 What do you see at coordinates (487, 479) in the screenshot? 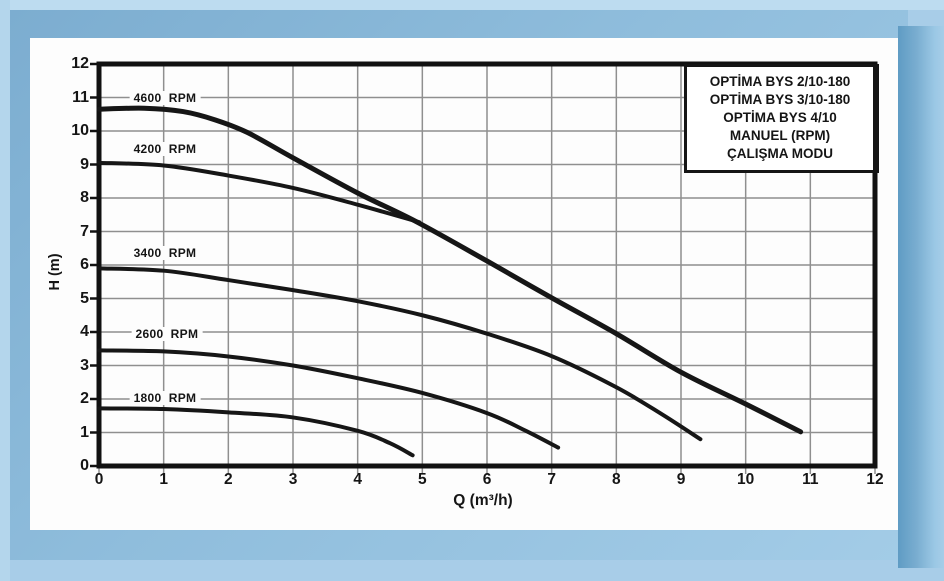
I see `x-tick-label-6: 6` at bounding box center [487, 479].